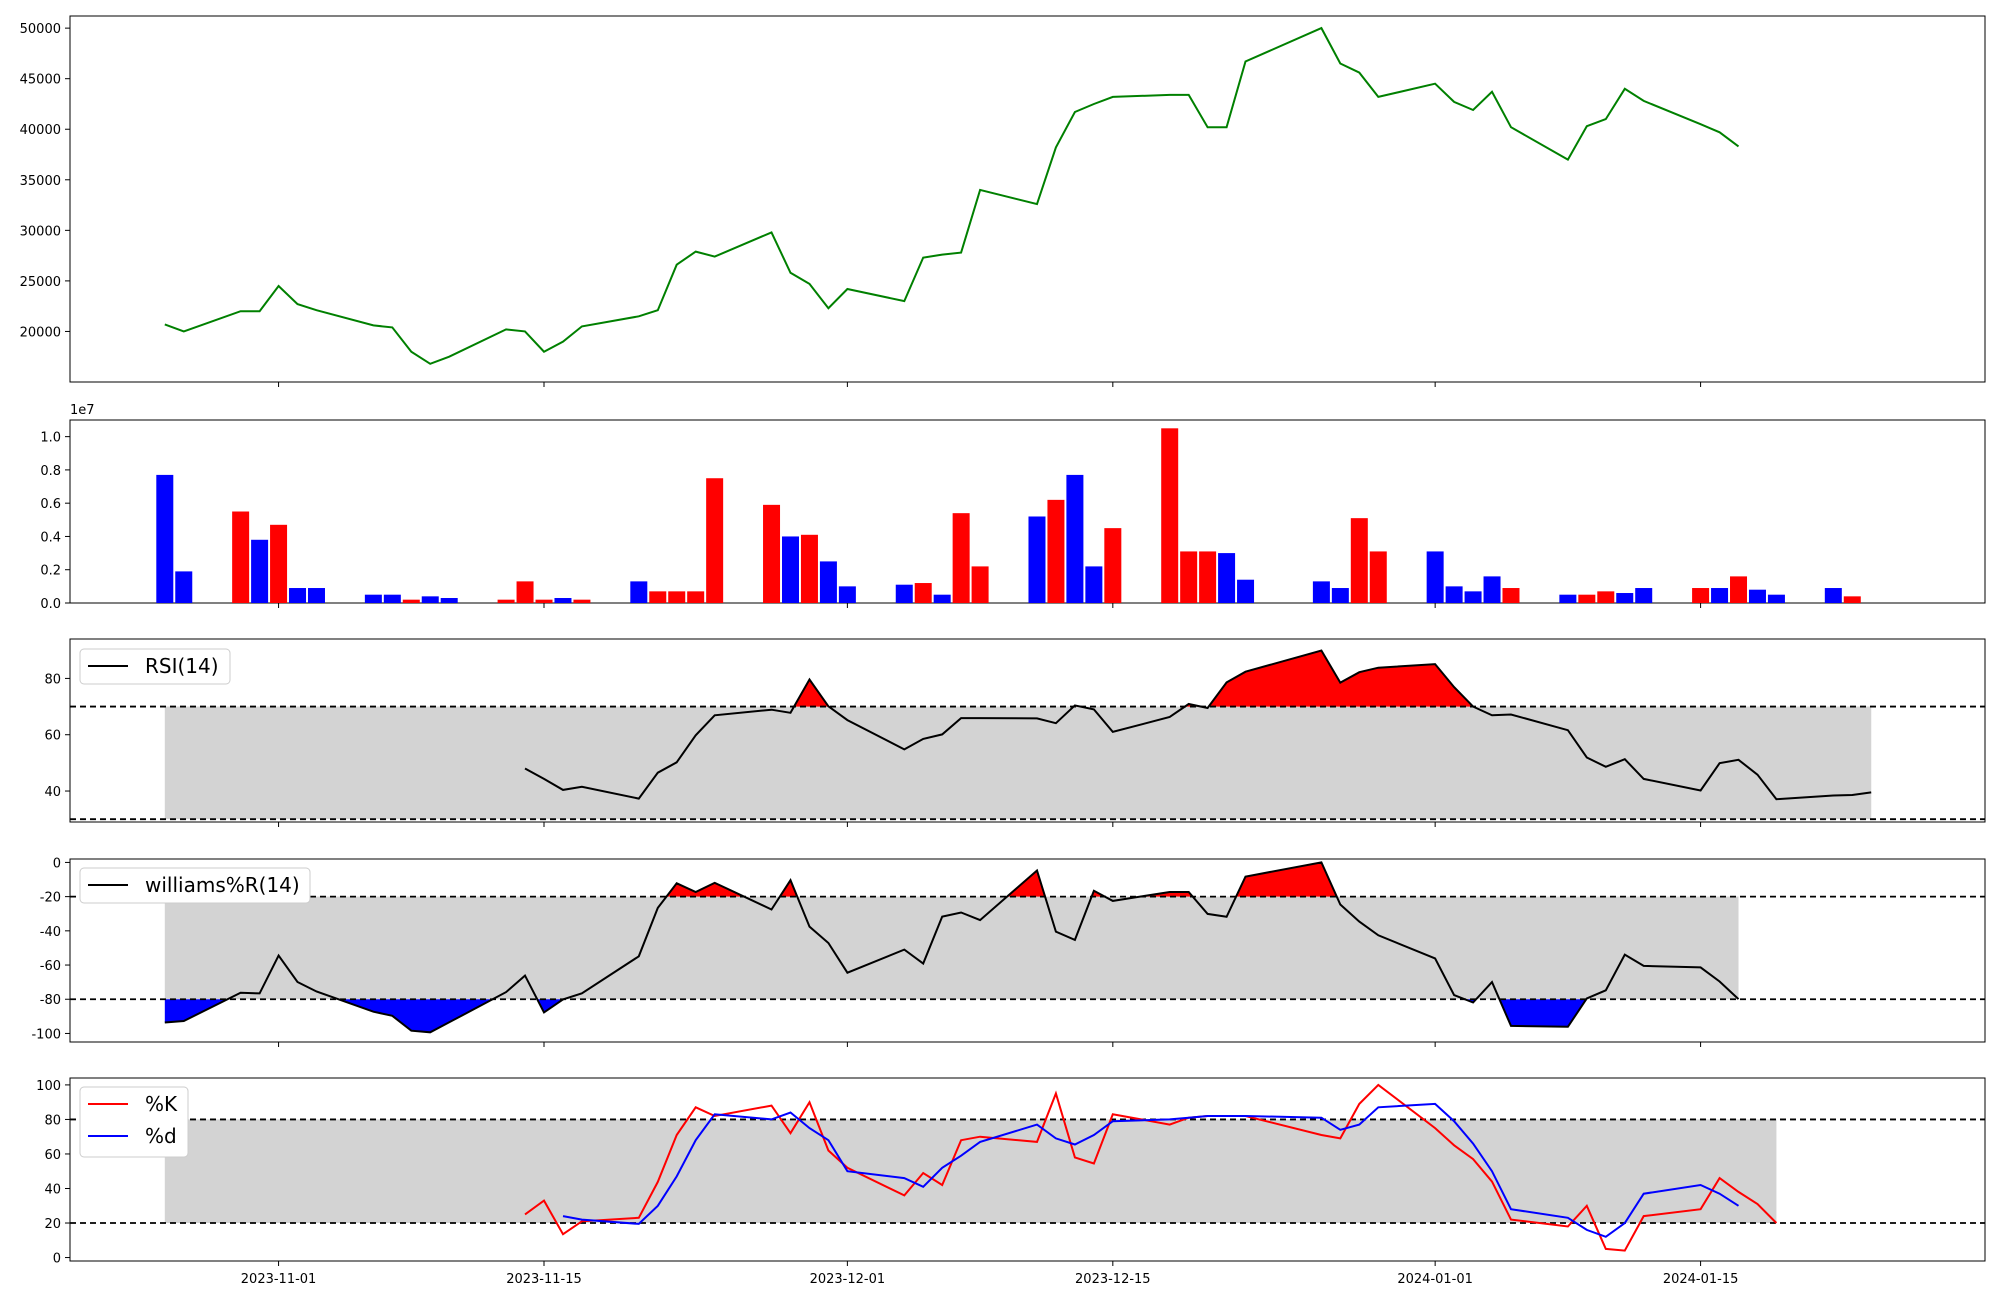  What do you see at coordinates (134, 1122) in the screenshot?
I see `stochastic-legend: %K %d` at bounding box center [134, 1122].